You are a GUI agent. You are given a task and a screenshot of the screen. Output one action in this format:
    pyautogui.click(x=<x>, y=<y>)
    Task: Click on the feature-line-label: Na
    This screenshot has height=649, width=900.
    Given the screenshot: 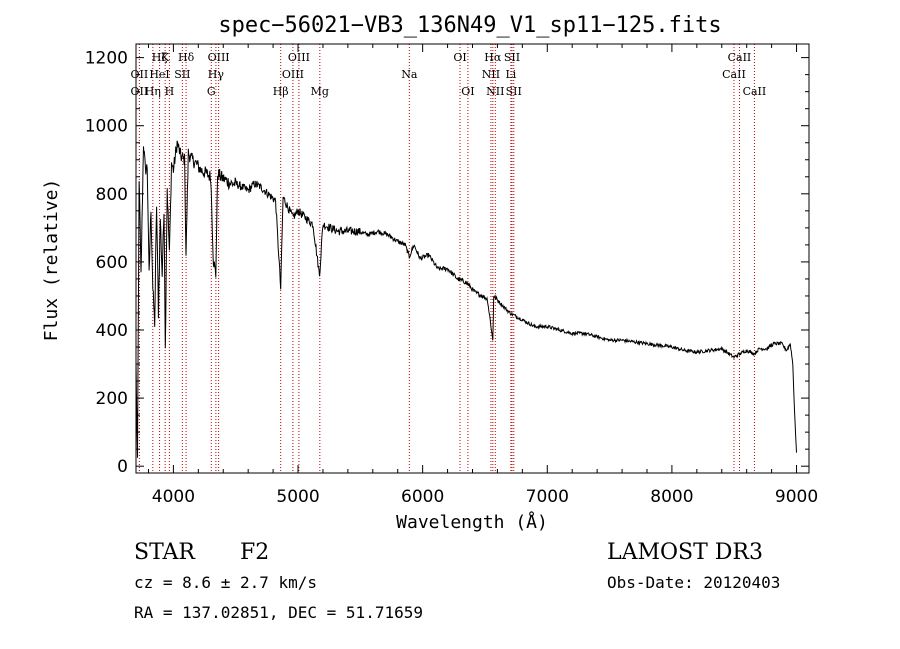 What is the action you would take?
    pyautogui.click(x=409, y=74)
    